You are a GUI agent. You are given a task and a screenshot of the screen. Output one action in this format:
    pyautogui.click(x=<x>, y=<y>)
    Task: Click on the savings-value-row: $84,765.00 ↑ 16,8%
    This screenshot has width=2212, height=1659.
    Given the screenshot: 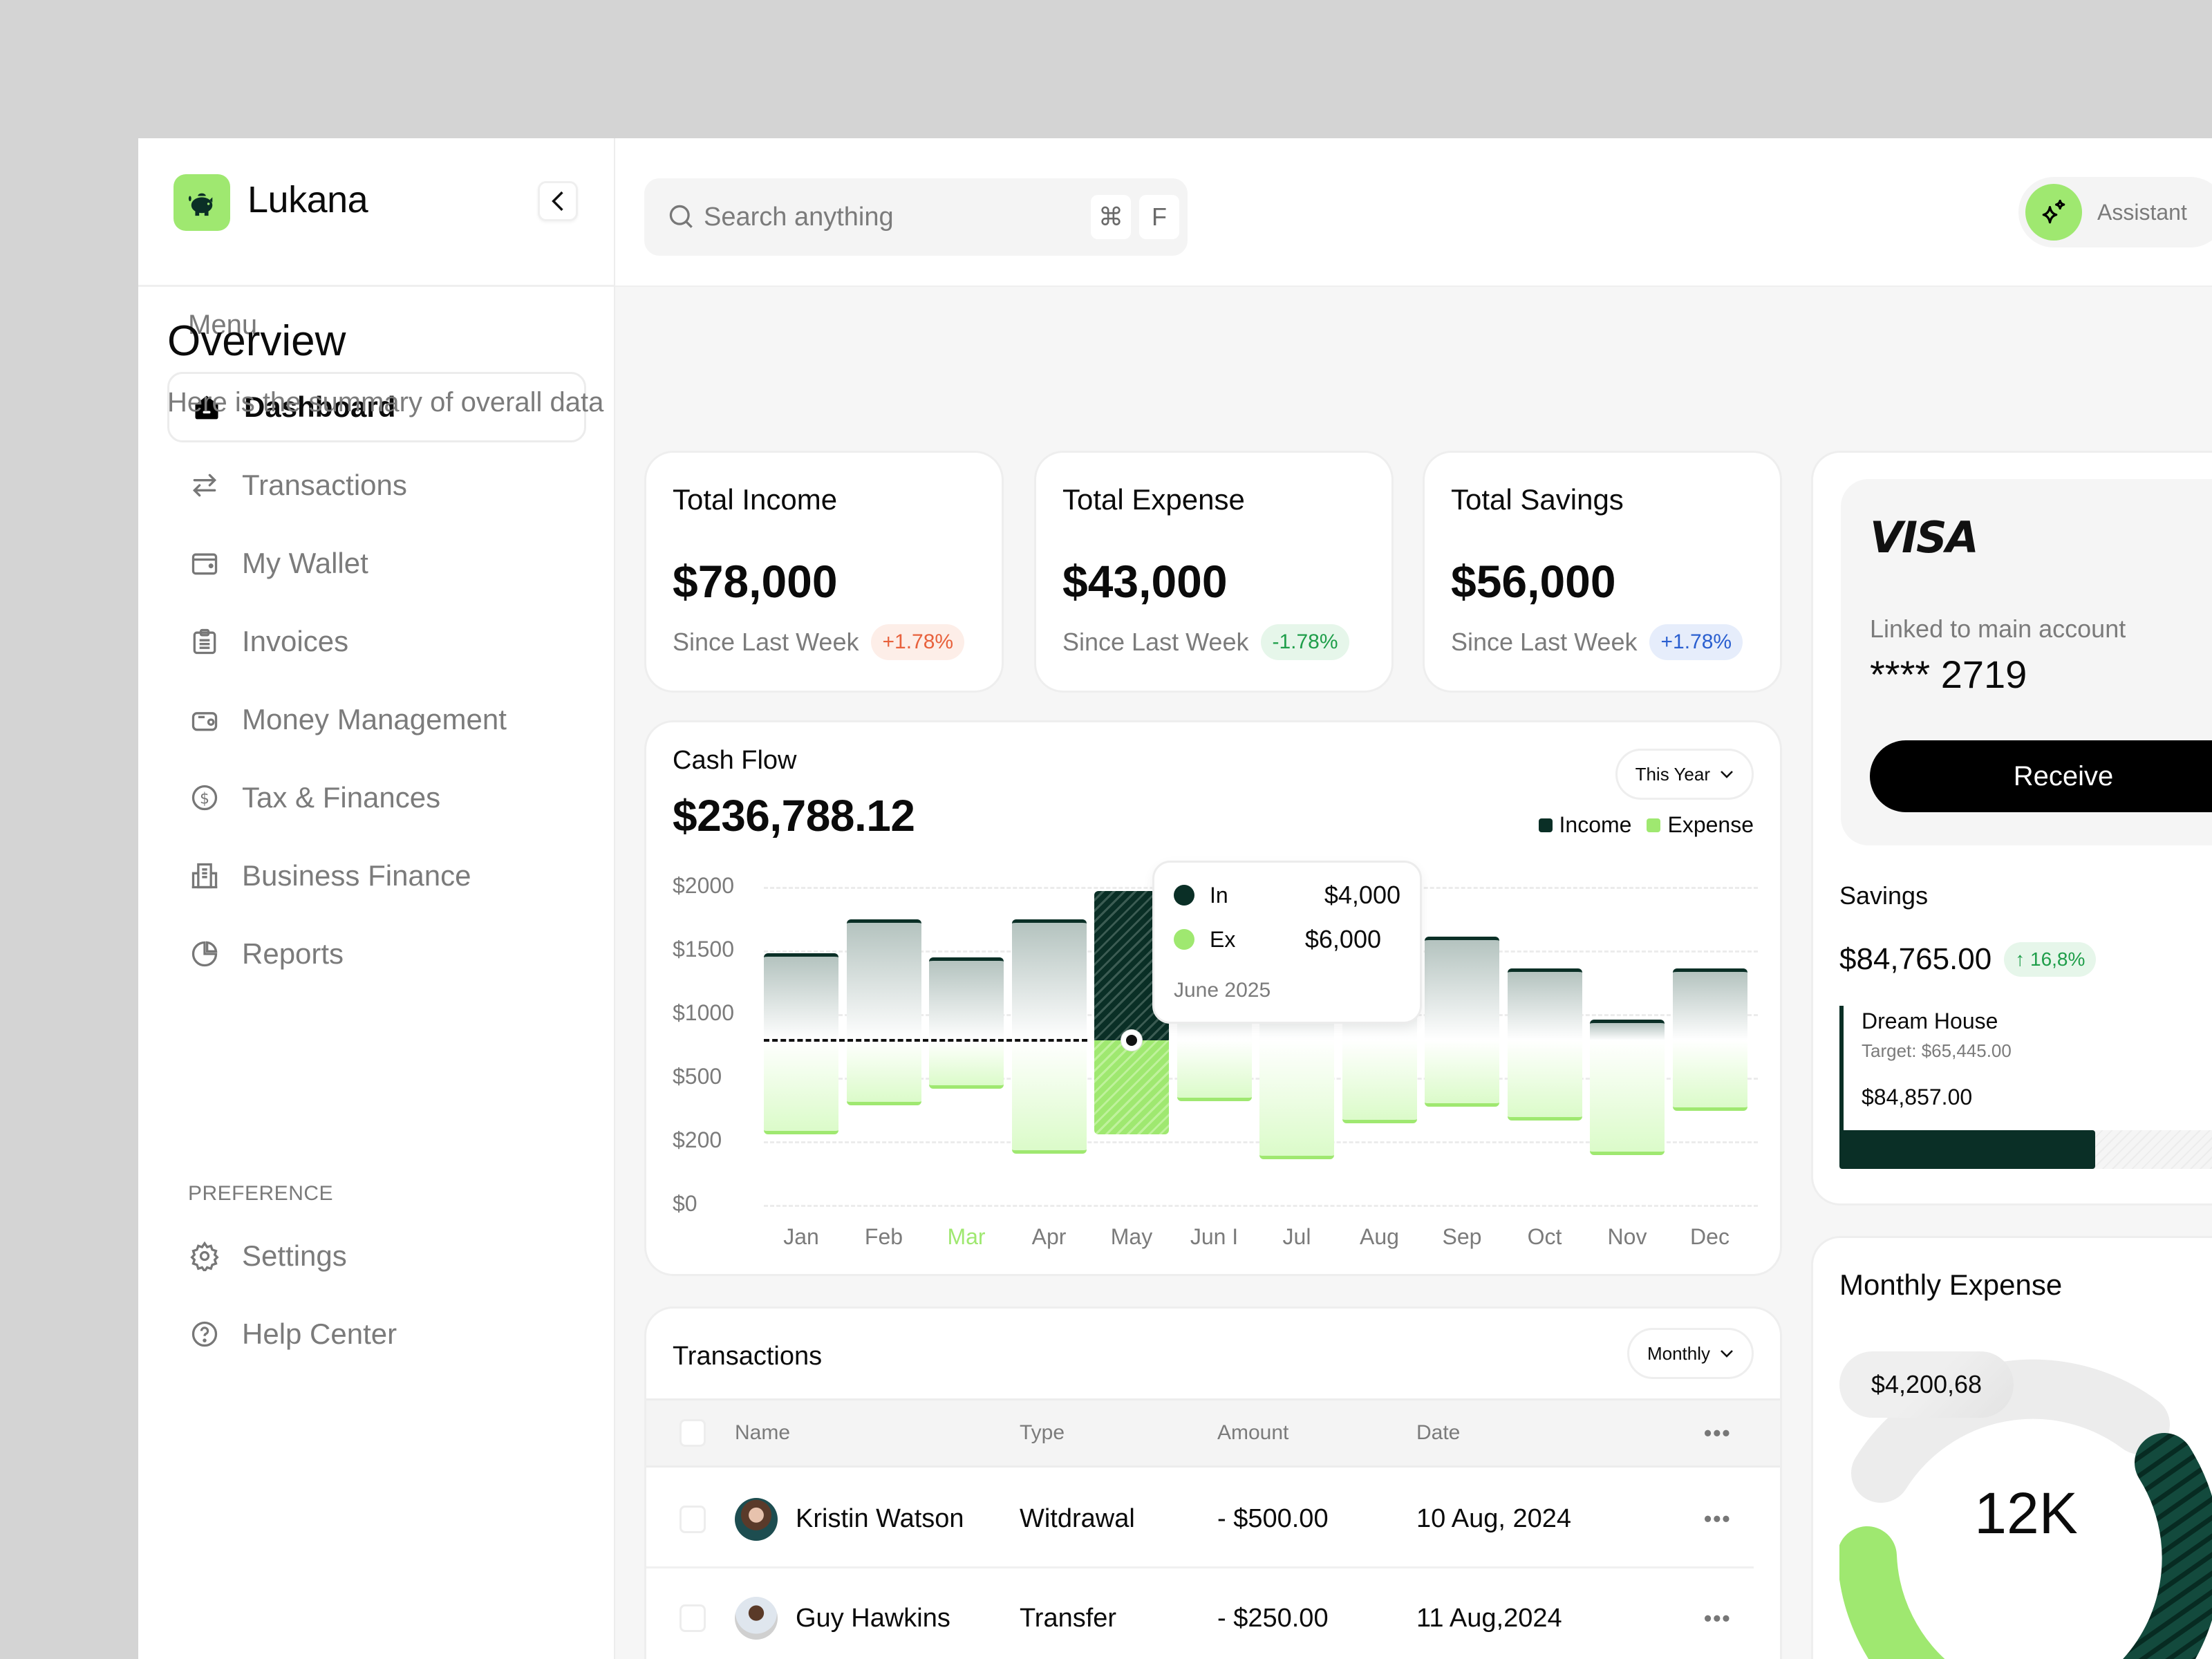 What is the action you would take?
    pyautogui.click(x=1968, y=960)
    